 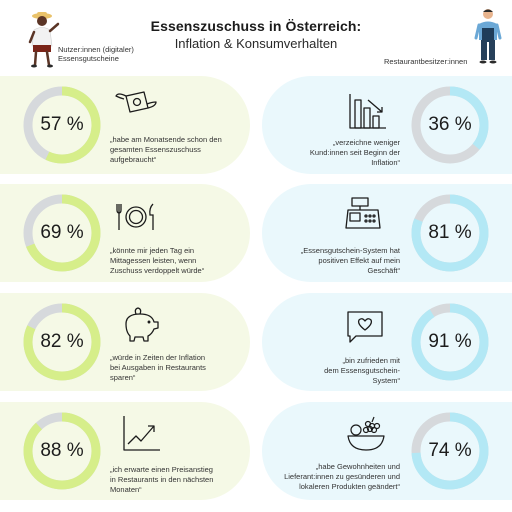 I want to click on quote-line: Zuschuss verdoppelt würde“, so click(x=157, y=270).